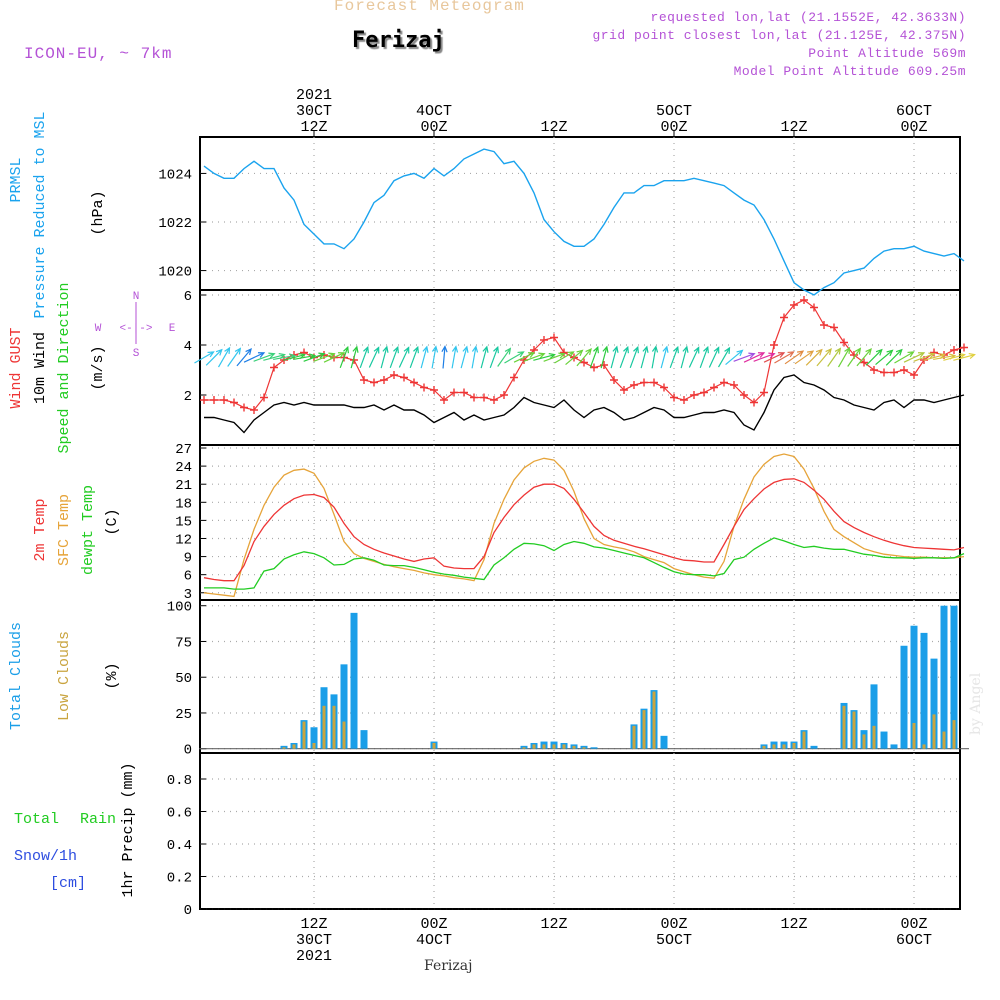 This screenshot has width=1000, height=1000. I want to click on model-point-altitude: Model Point Altitude 609.25m, so click(849, 71).